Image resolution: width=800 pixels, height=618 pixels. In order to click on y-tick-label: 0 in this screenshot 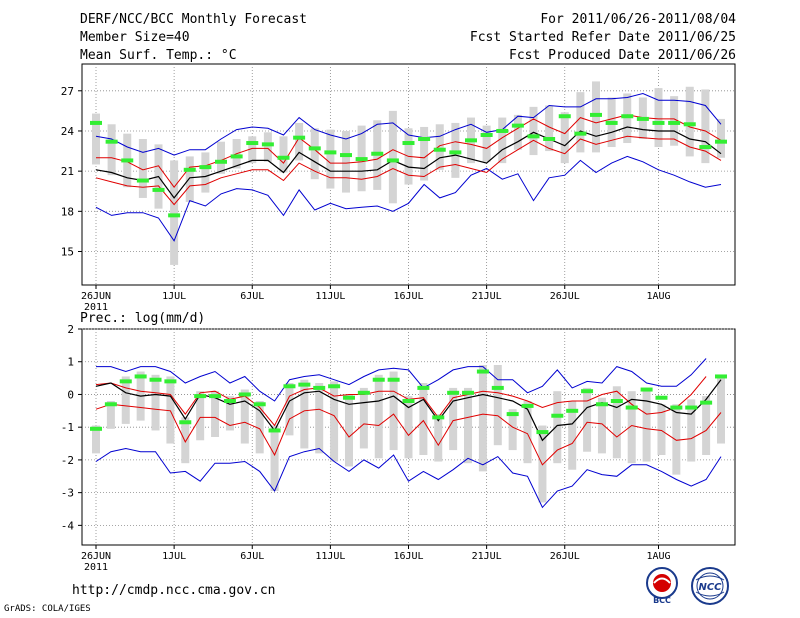, I will do `click(70, 394)`.